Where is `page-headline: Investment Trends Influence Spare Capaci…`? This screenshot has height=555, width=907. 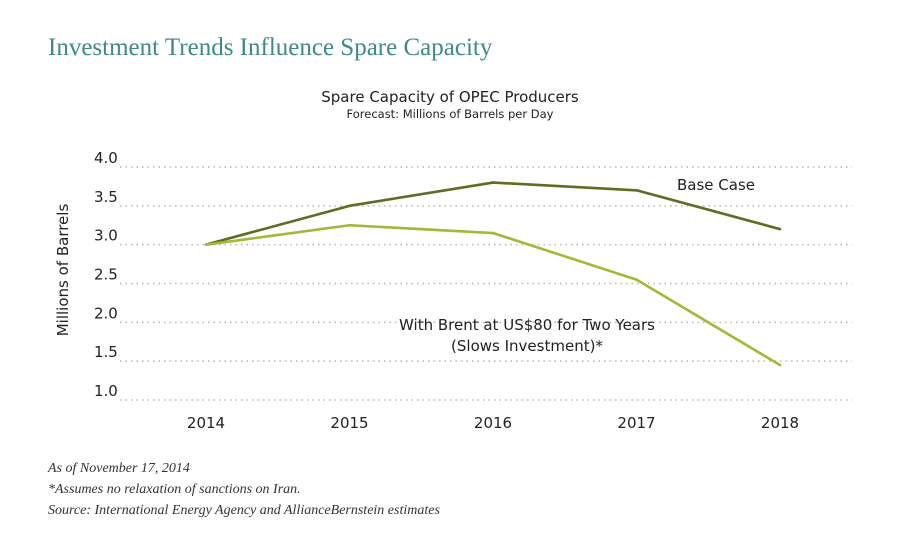
page-headline: Investment Trends Influence Spare Capaci… is located at coordinates (270, 47).